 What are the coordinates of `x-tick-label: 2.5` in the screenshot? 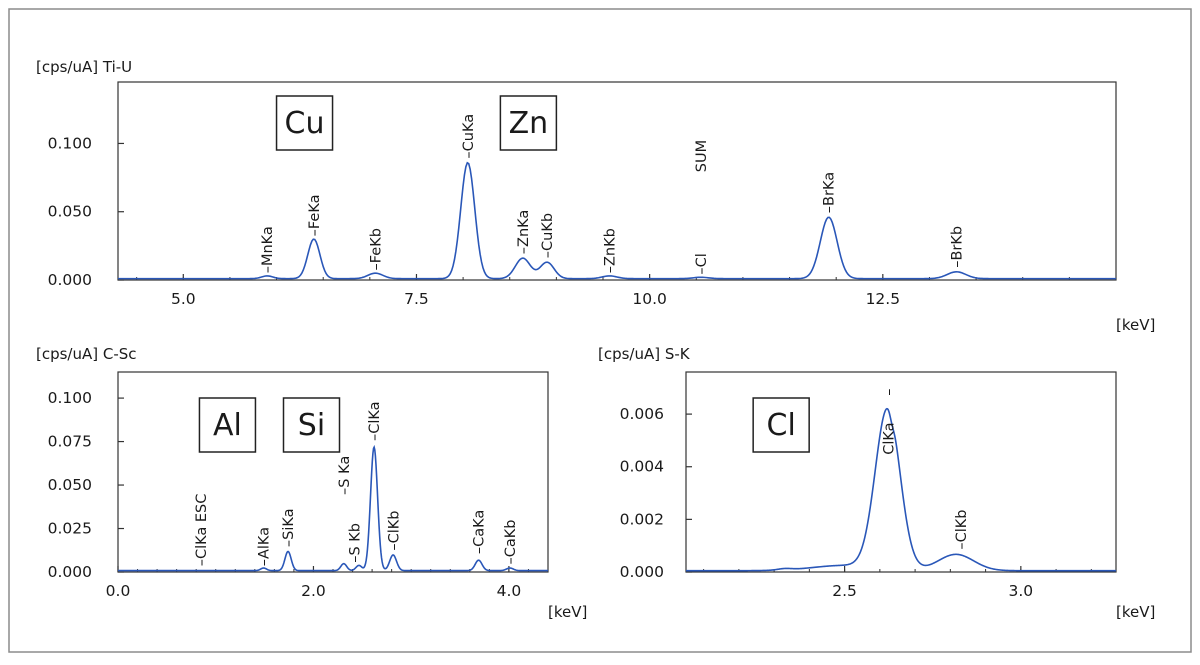 It's located at (844, 591).